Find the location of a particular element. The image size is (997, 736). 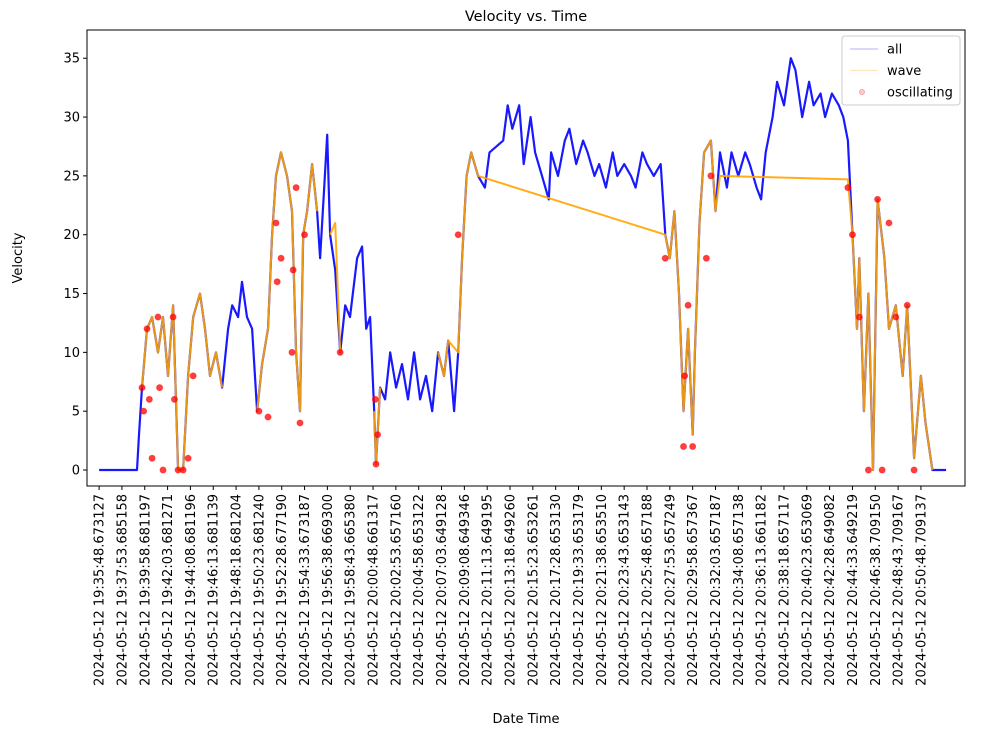

x-tick-label: 2024-05-12 20:29:58.657367 is located at coordinates (693, 590).